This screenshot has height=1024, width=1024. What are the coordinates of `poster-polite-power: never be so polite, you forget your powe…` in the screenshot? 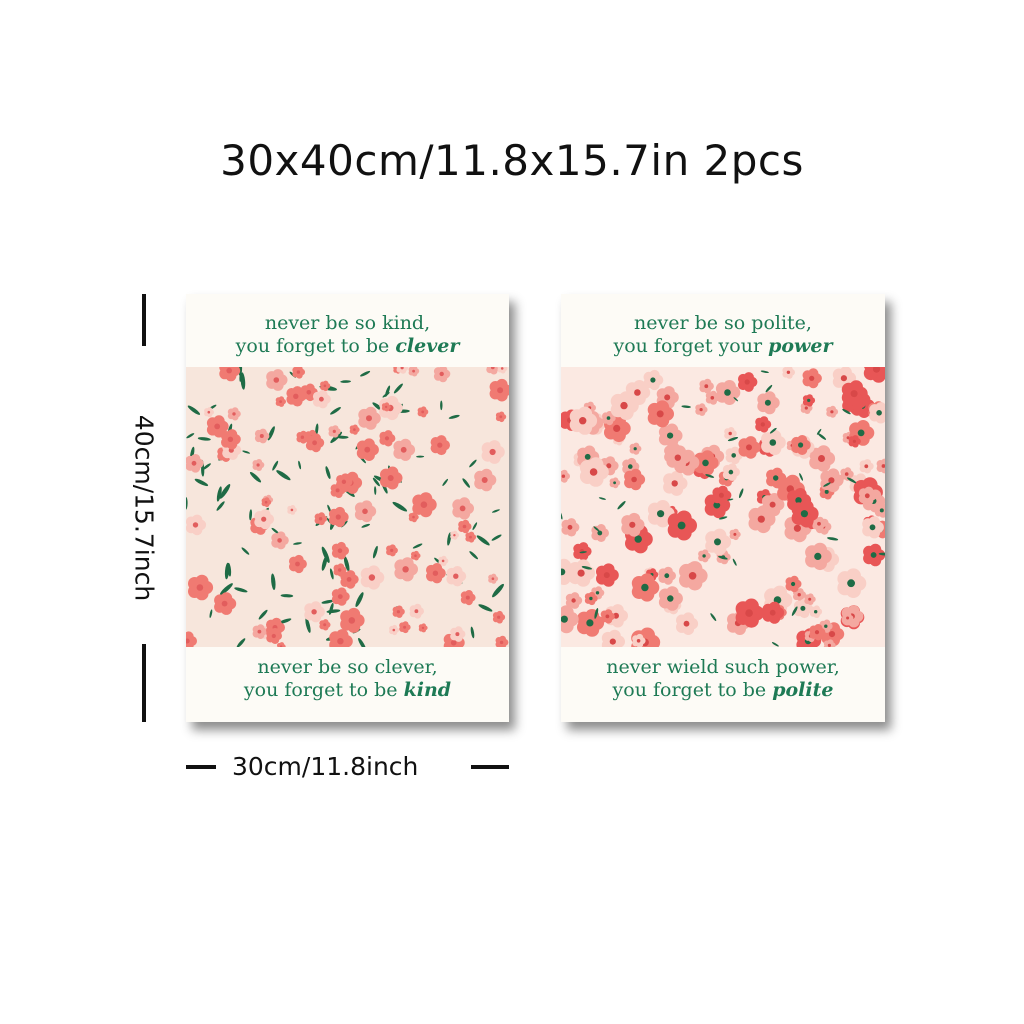 It's located at (723, 508).